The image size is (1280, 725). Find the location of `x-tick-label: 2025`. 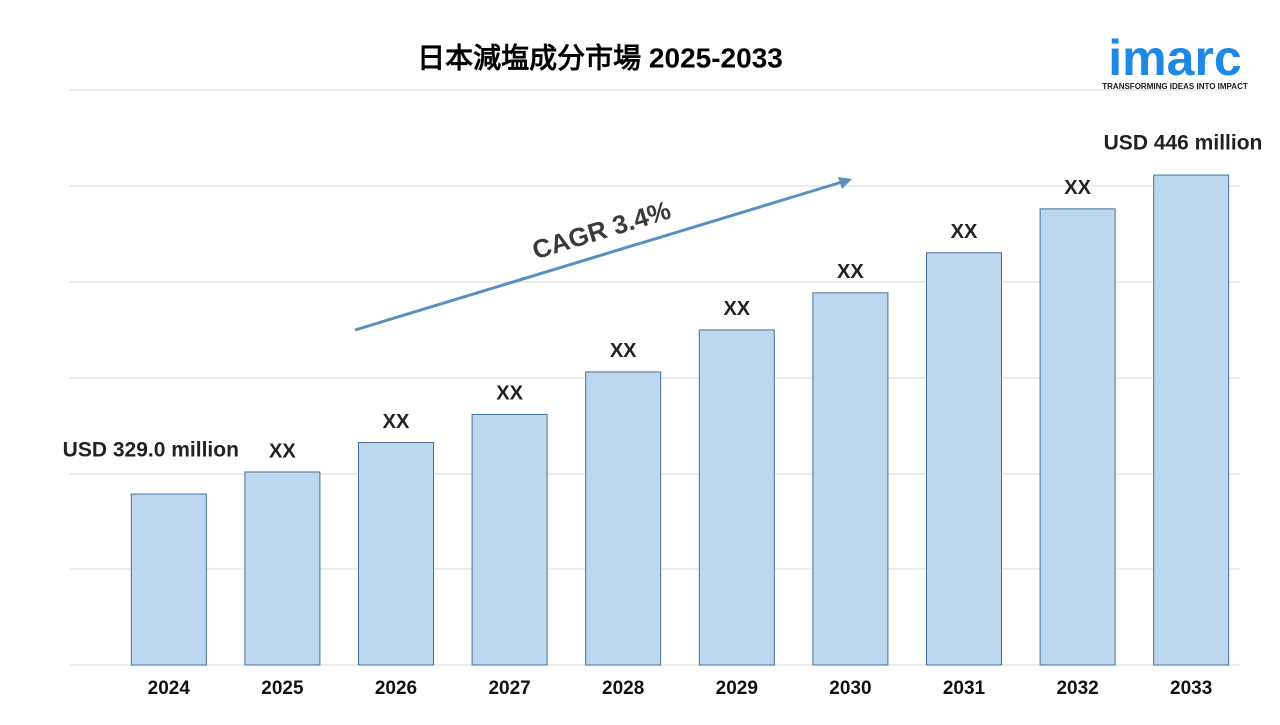

x-tick-label: 2025 is located at coordinates (282, 688).